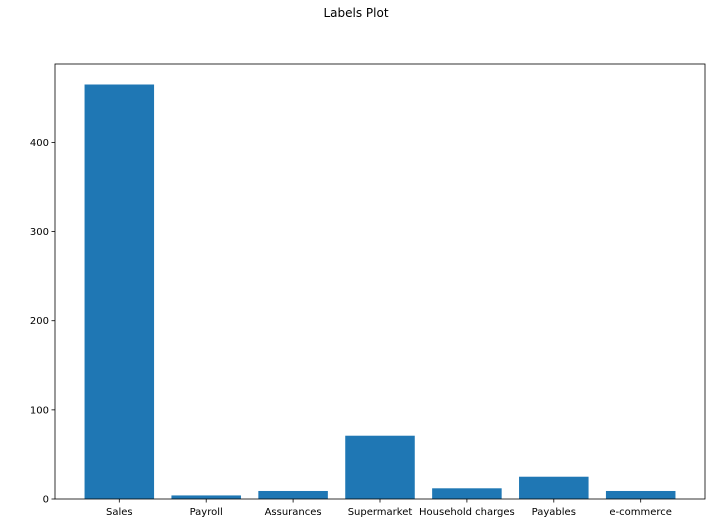 The image size is (709, 527). I want to click on x-tick-label: Payroll, so click(206, 512).